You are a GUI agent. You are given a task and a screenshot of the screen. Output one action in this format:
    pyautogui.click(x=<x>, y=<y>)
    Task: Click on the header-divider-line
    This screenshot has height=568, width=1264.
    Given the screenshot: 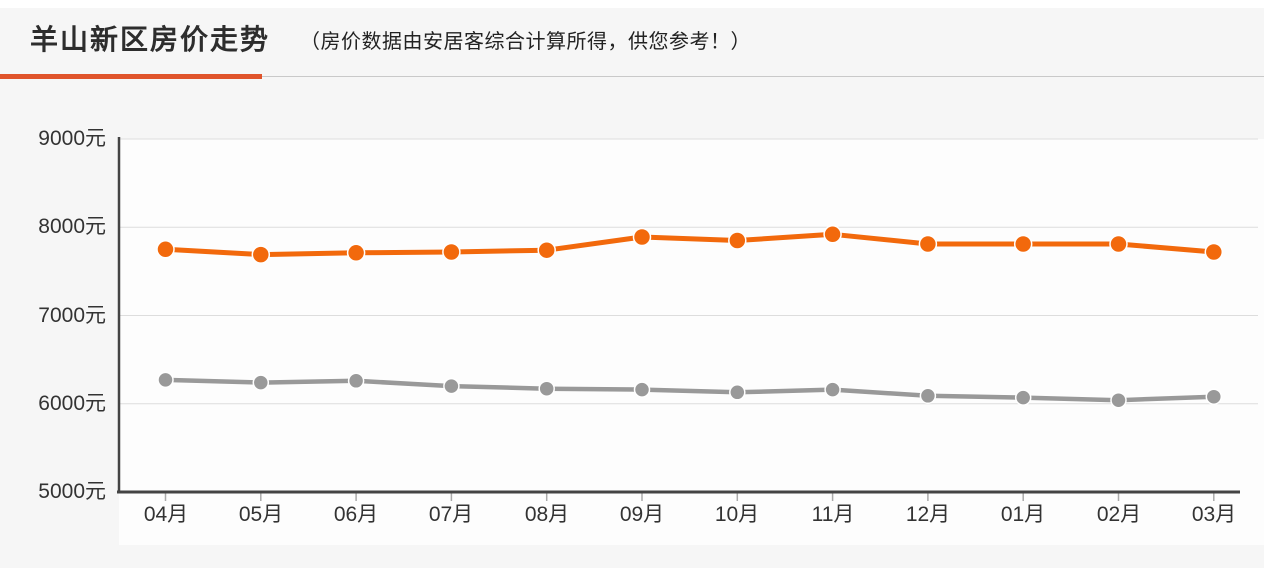 What is the action you would take?
    pyautogui.click(x=632, y=76)
    